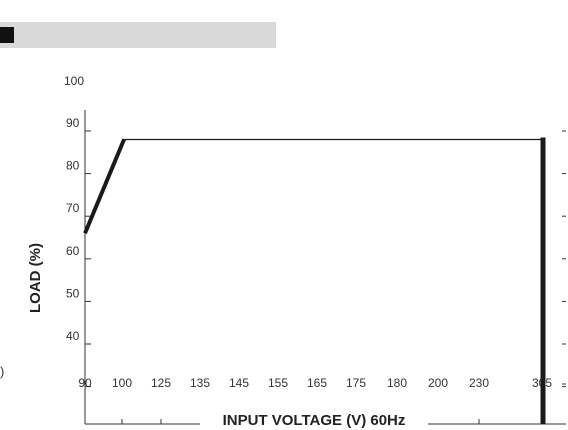 This screenshot has height=430, width=568. I want to click on x-axis-title: INPUT VOLTAGE (V) 60Hz, so click(314, 420).